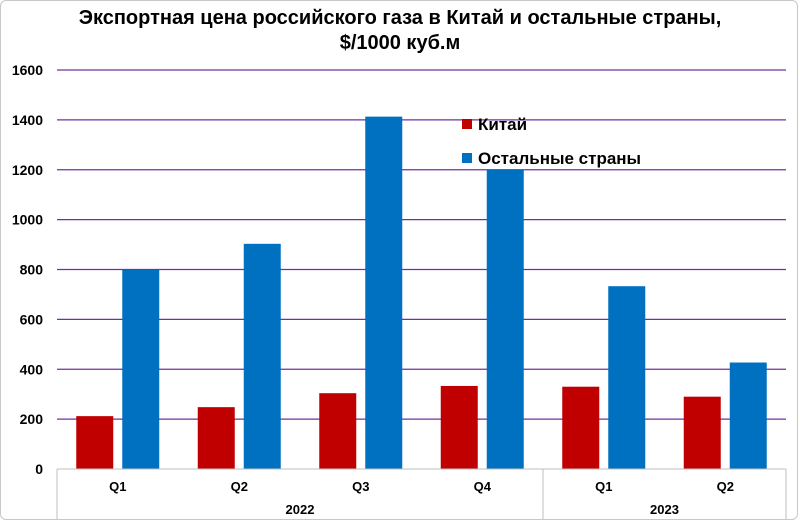 This screenshot has width=800, height=522. Describe the element at coordinates (32, 369) in the screenshot. I see `y-tick-label: 400` at that location.